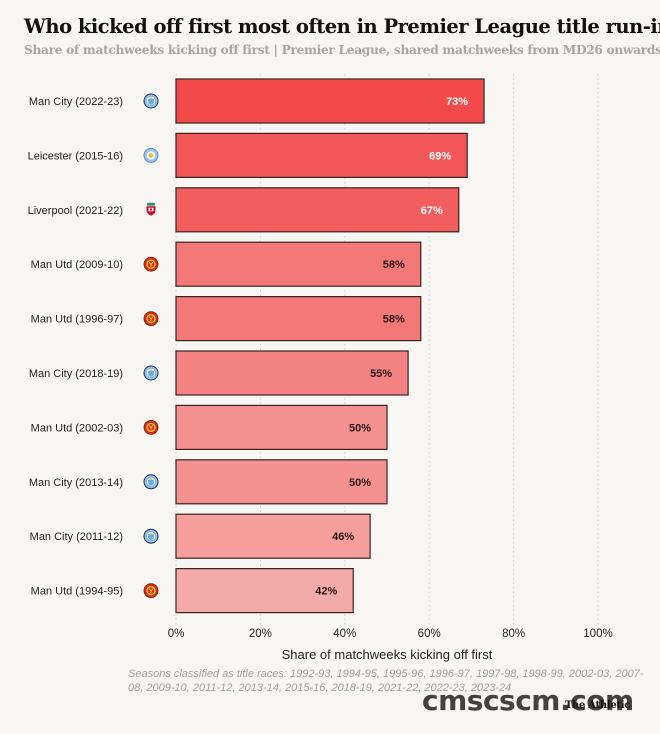  Describe the element at coordinates (381, 374) in the screenshot. I see `value-label: 55%` at that location.